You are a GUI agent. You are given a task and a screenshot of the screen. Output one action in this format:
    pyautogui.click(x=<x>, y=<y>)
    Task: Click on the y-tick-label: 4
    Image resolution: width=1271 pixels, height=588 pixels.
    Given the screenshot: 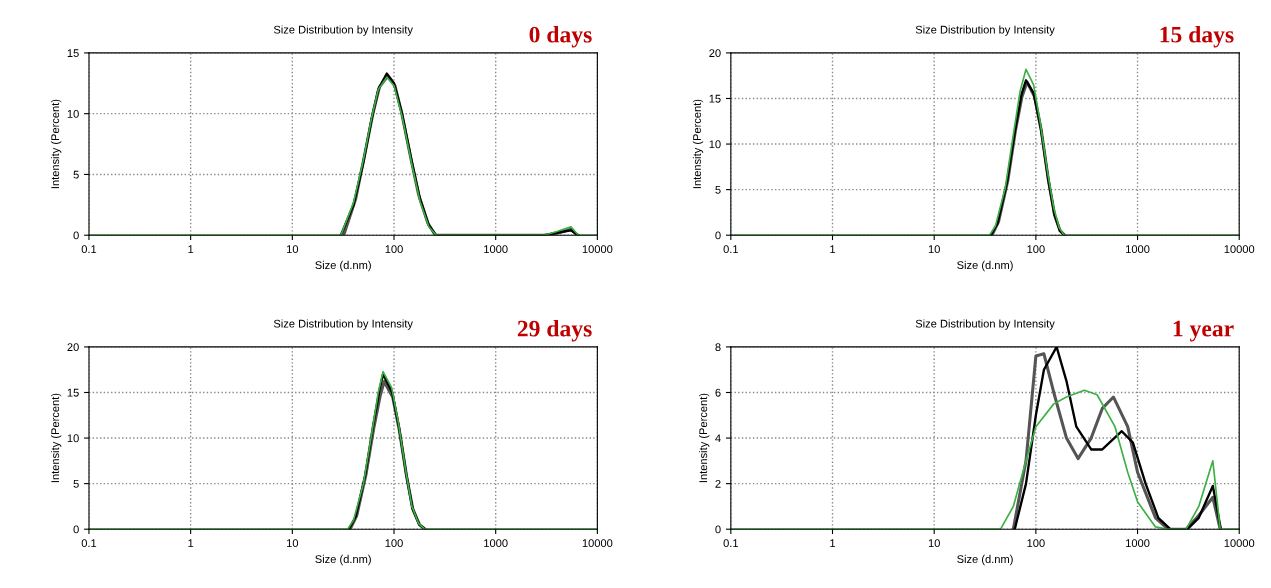 What is the action you would take?
    pyautogui.click(x=718, y=438)
    